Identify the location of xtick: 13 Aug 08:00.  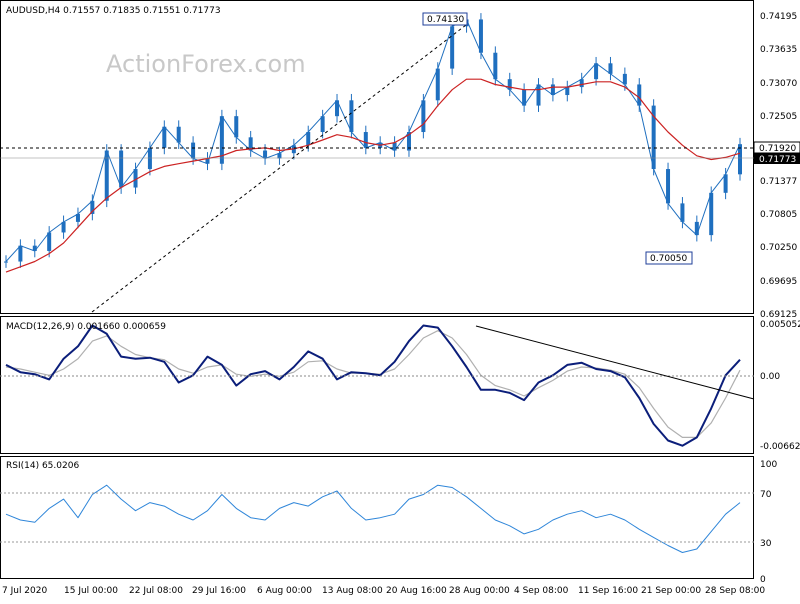
(352, 591).